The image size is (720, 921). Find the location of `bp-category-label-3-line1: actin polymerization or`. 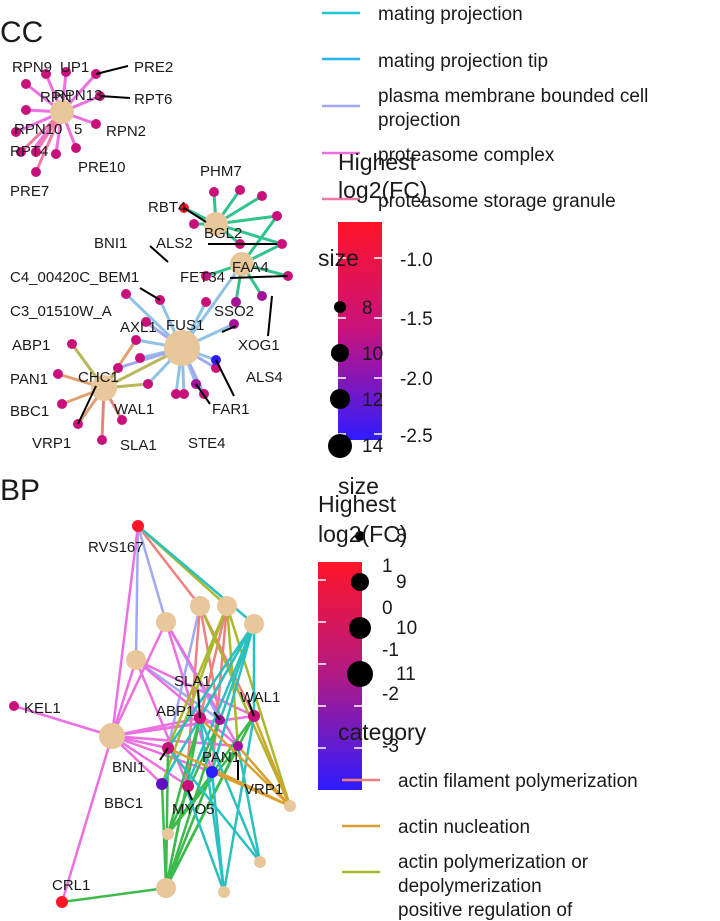

bp-category-label-3-line1: actin polymerization or is located at coordinates (493, 862).